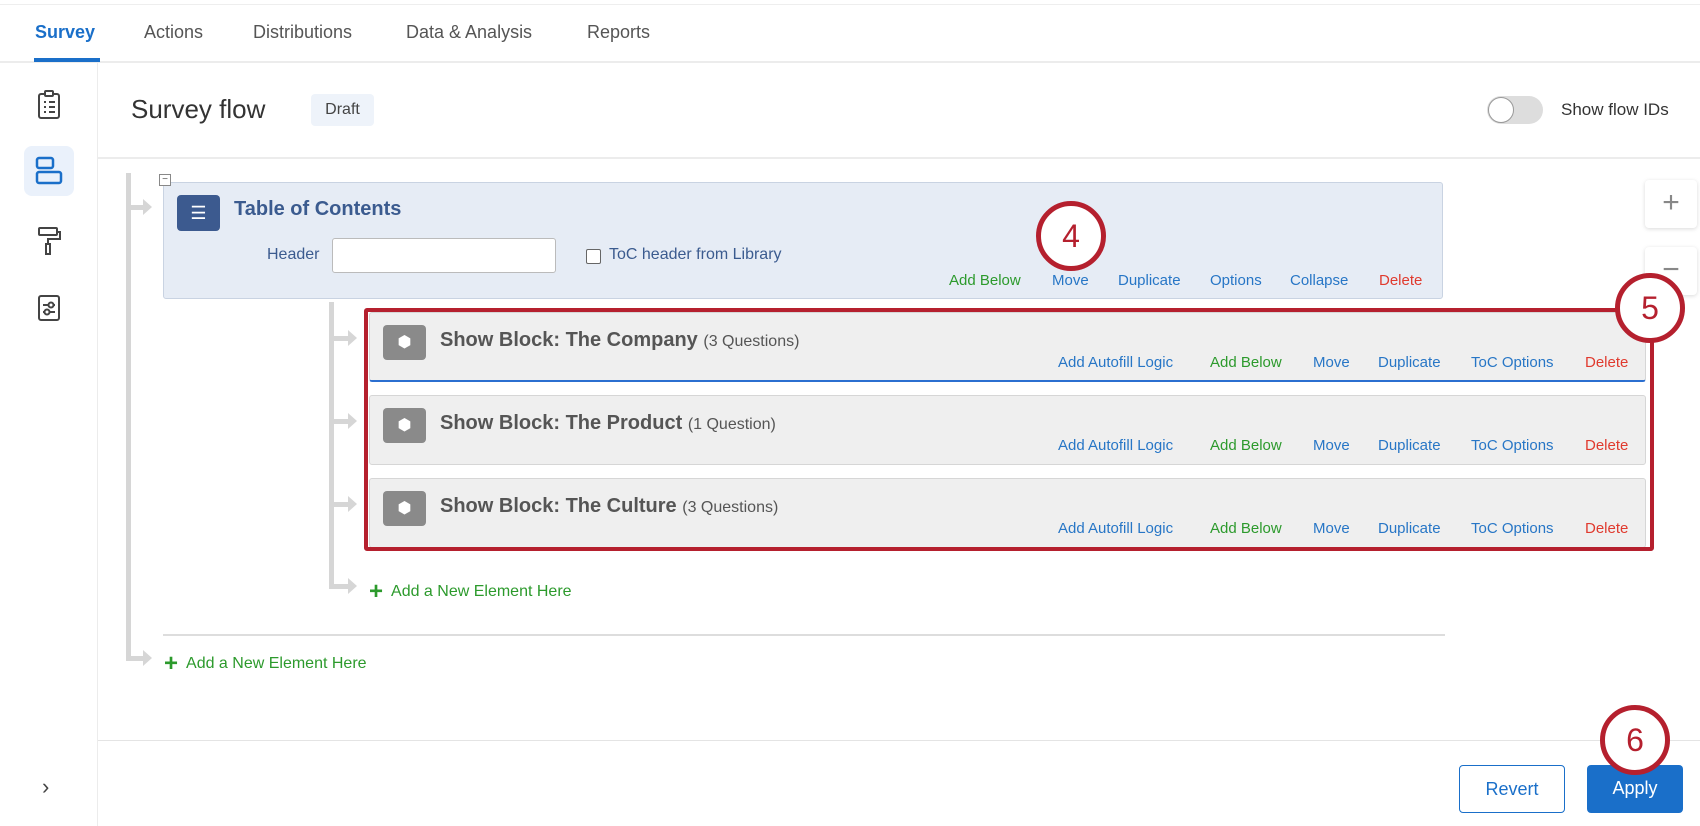 The image size is (1700, 826). I want to click on add-new-element-link: + Add a New Element Here, so click(265, 664).